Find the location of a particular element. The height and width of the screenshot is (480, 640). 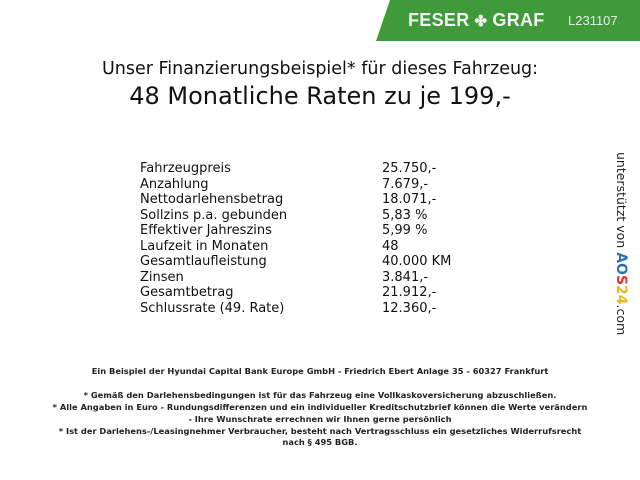

table-row: Sollzins p.a. gebunden 5,83 % is located at coordinates (300, 216).